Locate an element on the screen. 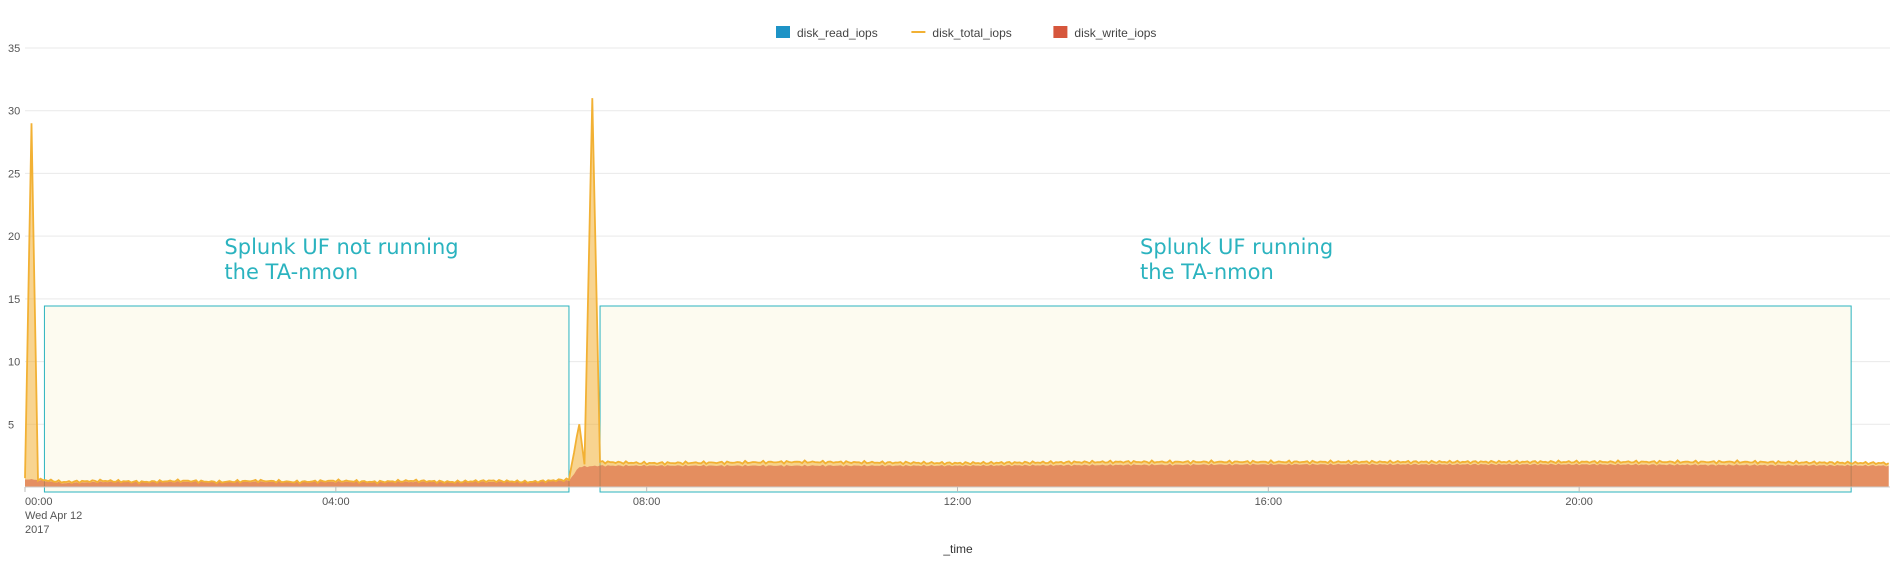  legend-item-disk_total_iops: disk_total_iops is located at coordinates (961, 33).